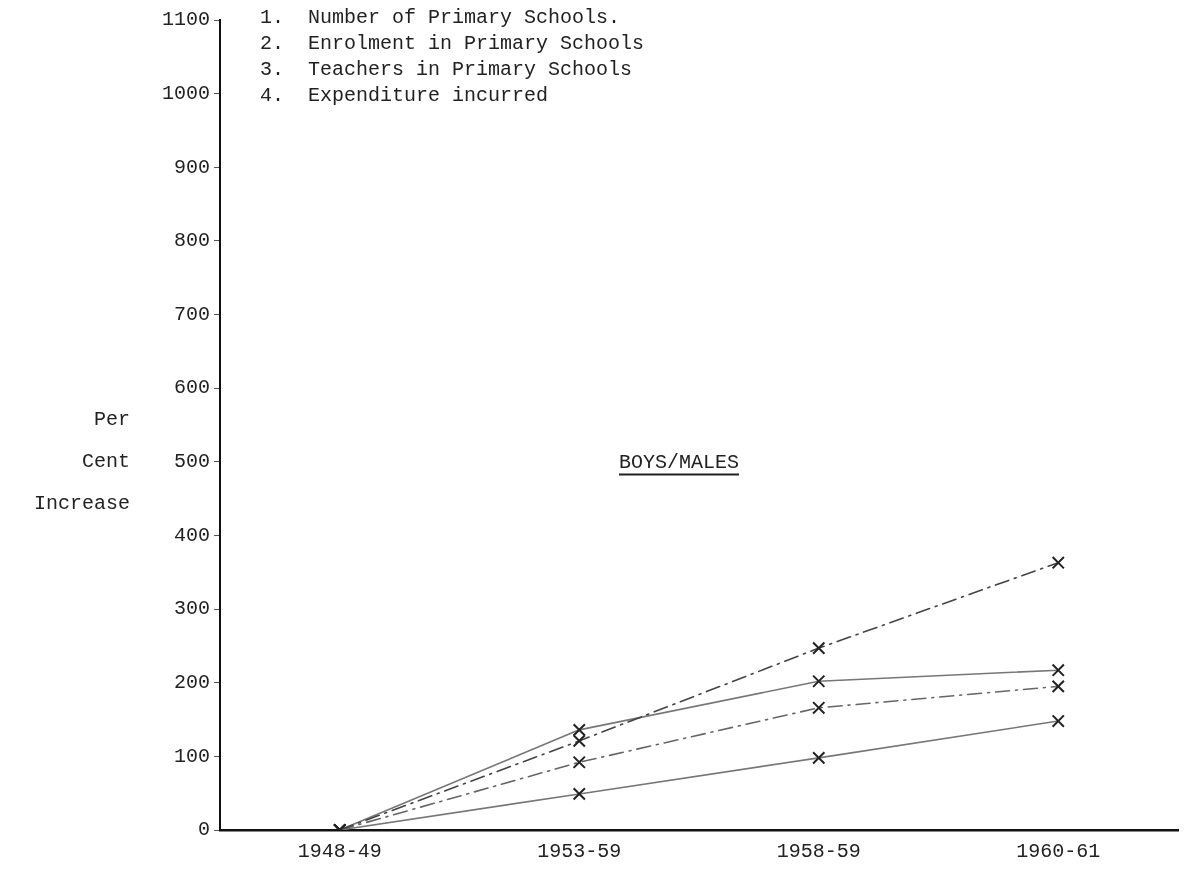 The width and height of the screenshot is (1188, 884). What do you see at coordinates (452, 44) in the screenshot?
I see `annotation: 2. Enrolment in Primary Schools` at bounding box center [452, 44].